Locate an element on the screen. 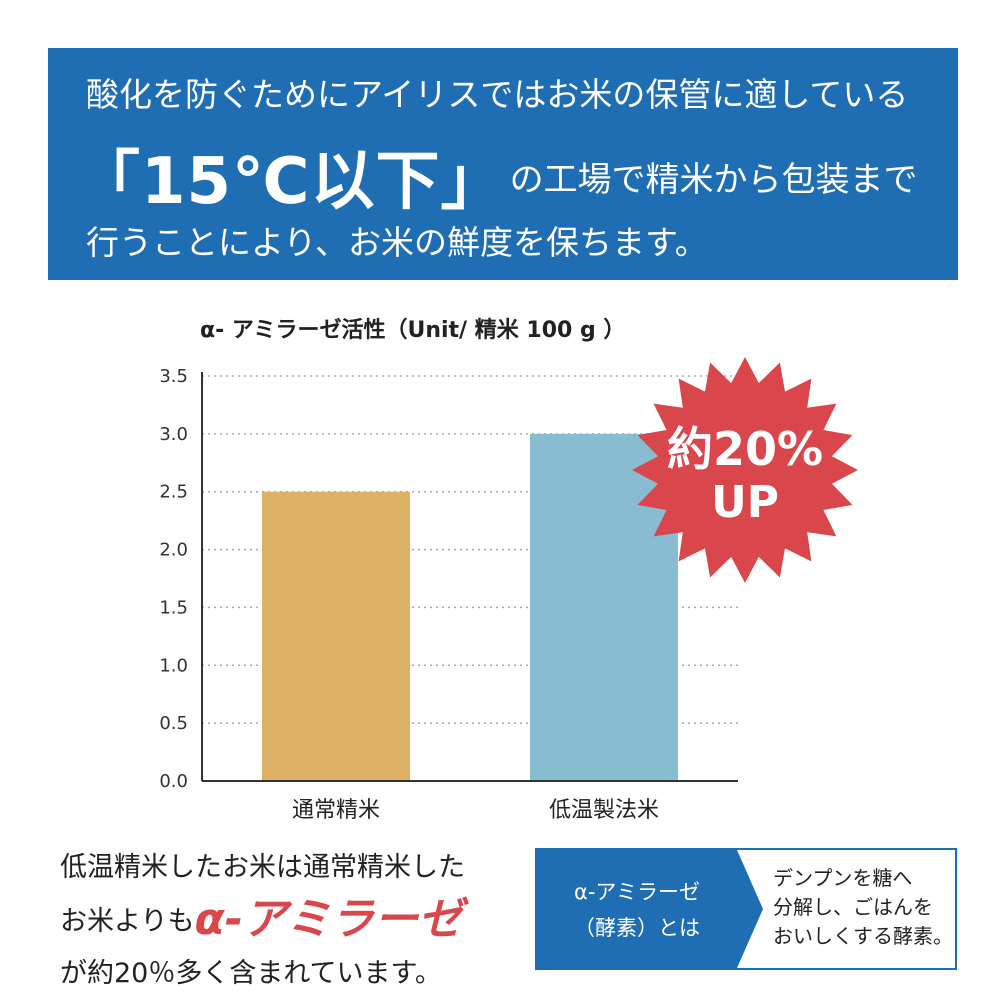 The width and height of the screenshot is (1000, 1000). y-tick-label: 2.5 is located at coordinates (173, 492).